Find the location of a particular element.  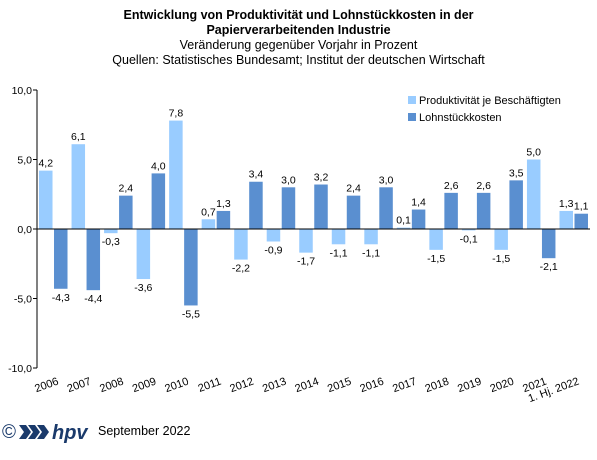

hpv-logo: © hpv is located at coordinates (45, 433).